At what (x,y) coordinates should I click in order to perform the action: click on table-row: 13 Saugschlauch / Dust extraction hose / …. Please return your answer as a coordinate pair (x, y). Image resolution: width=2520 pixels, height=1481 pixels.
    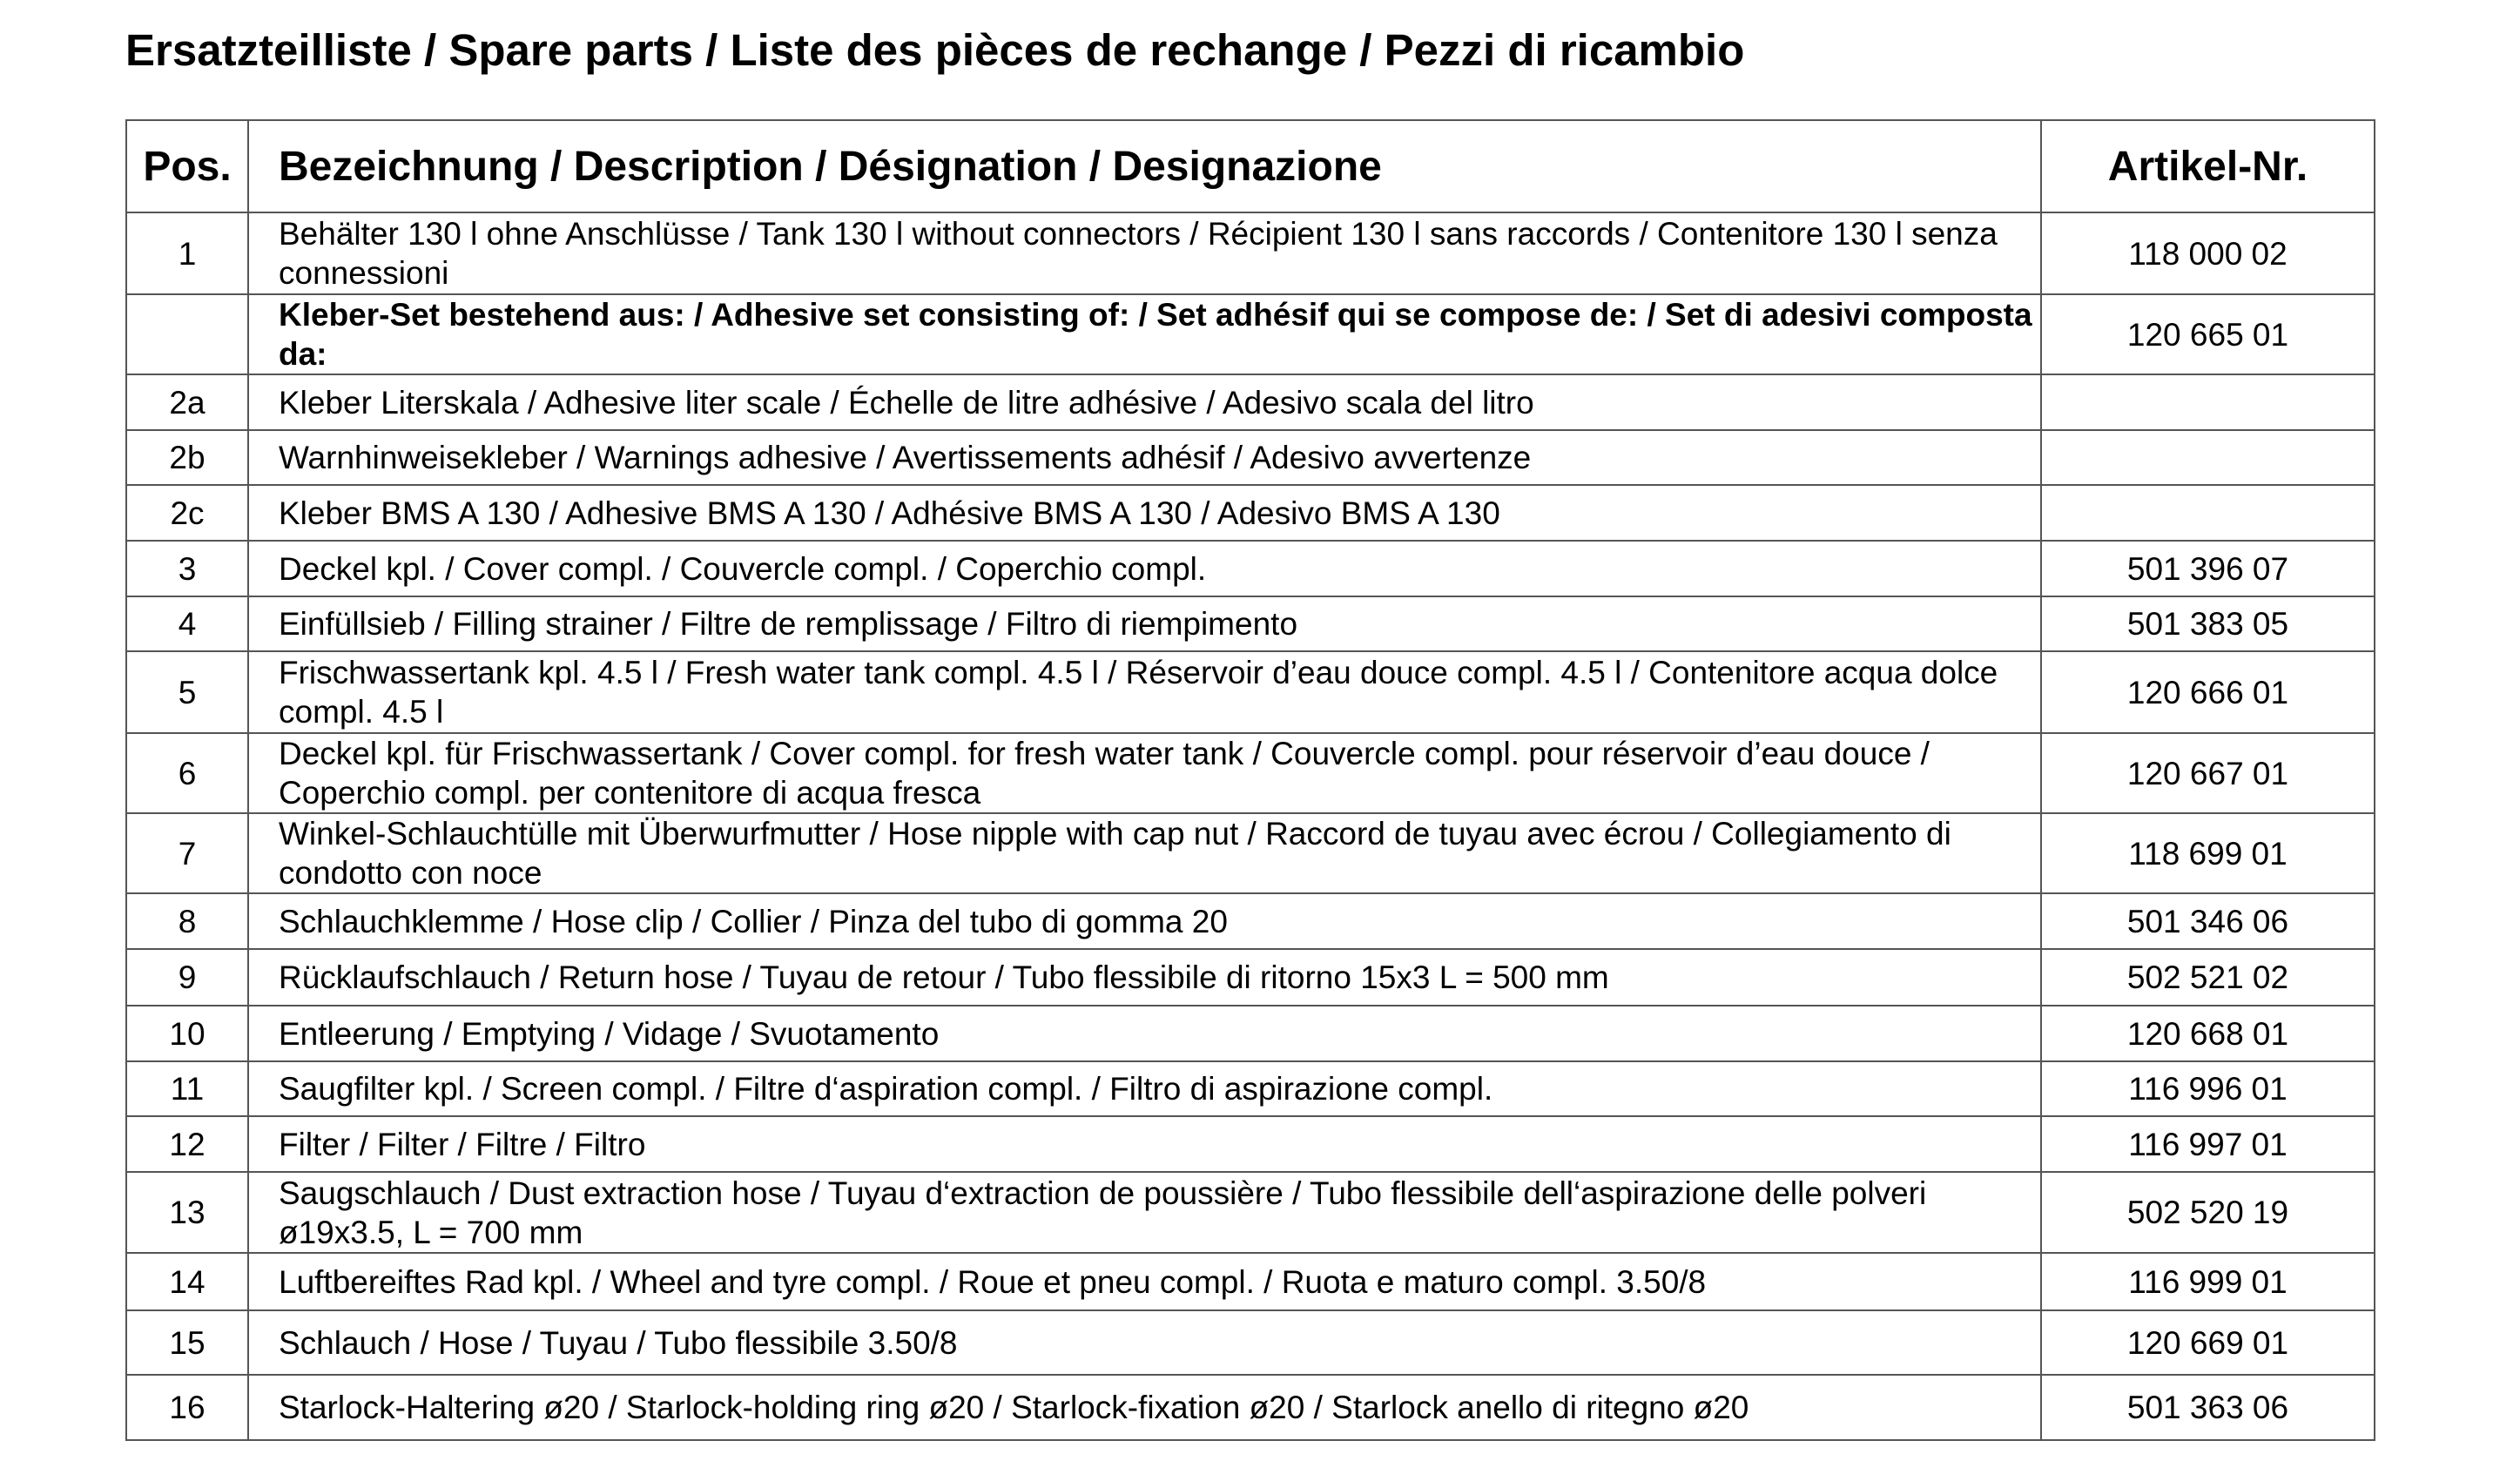
    Looking at the image, I should click on (1250, 1212).